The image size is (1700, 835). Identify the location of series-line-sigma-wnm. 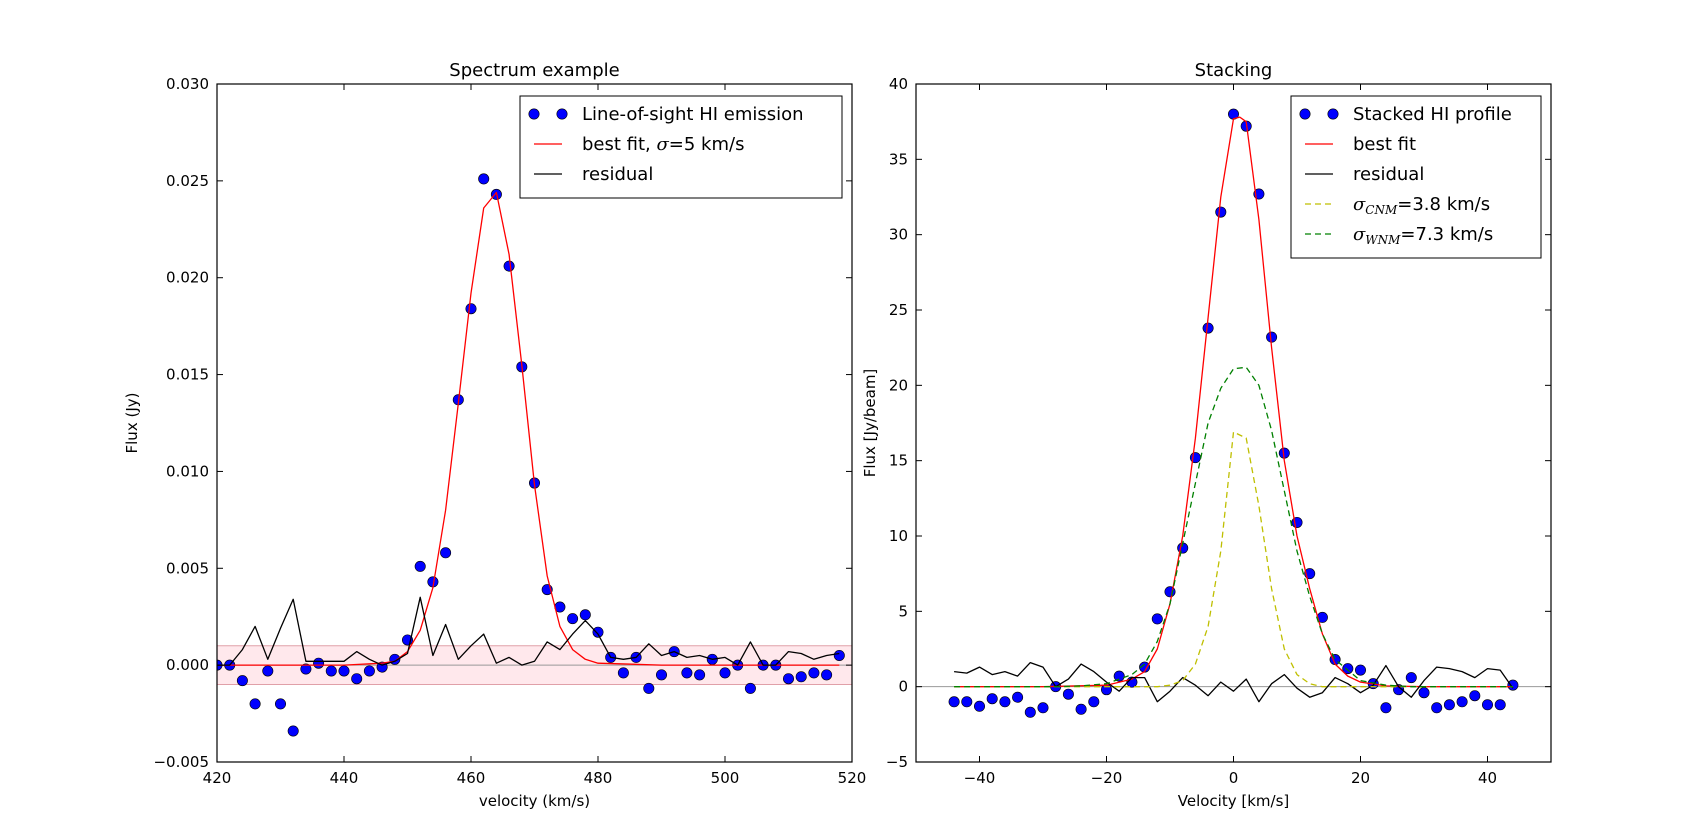
(1233, 527).